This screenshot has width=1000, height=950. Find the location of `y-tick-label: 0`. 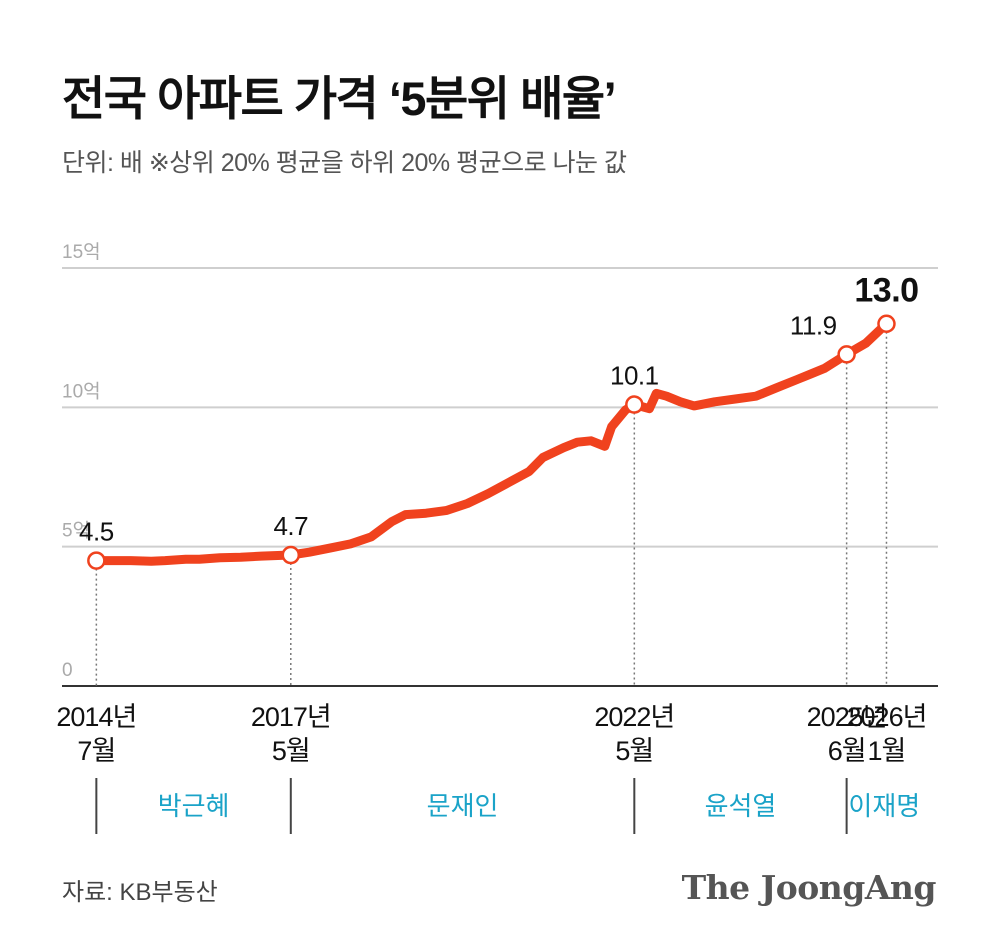

y-tick-label: 0 is located at coordinates (67, 670).